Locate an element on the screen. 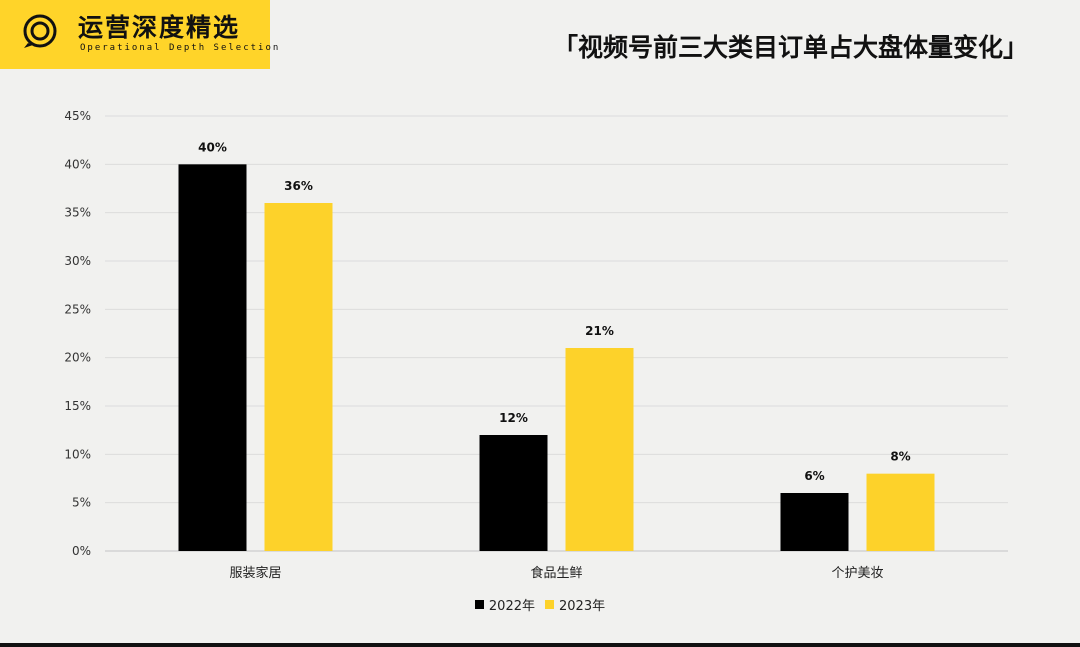  x-category-label: 个护美妆 is located at coordinates (857, 573).